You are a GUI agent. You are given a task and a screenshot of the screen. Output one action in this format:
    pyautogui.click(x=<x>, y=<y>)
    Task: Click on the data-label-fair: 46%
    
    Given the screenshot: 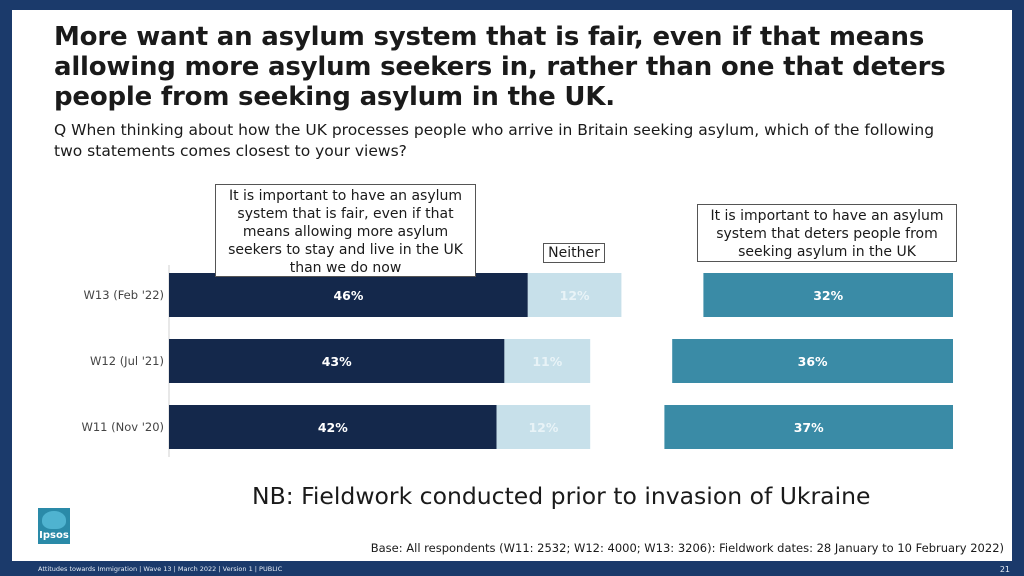 What is the action you would take?
    pyautogui.click(x=348, y=295)
    